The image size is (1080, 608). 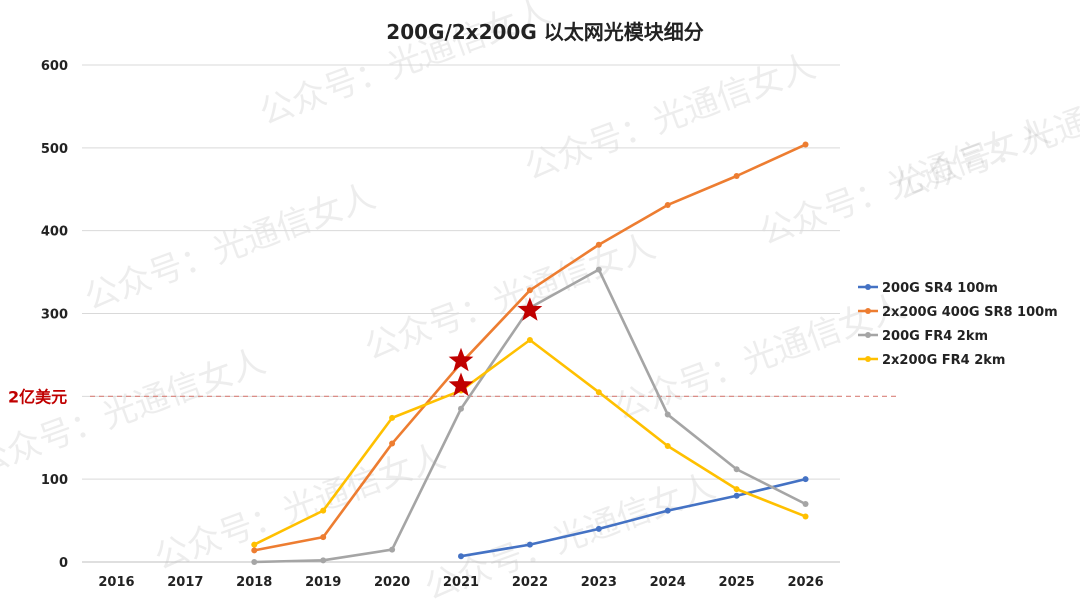 I want to click on star-markers, so click(x=495, y=347).